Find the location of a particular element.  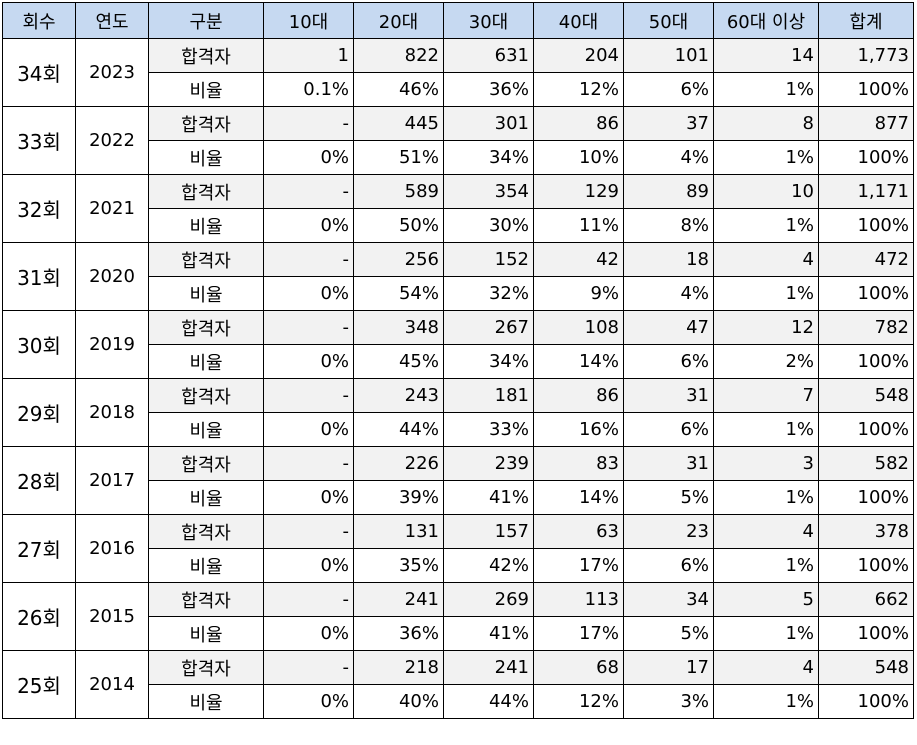

value-cell: 0.1% is located at coordinates (308, 89).